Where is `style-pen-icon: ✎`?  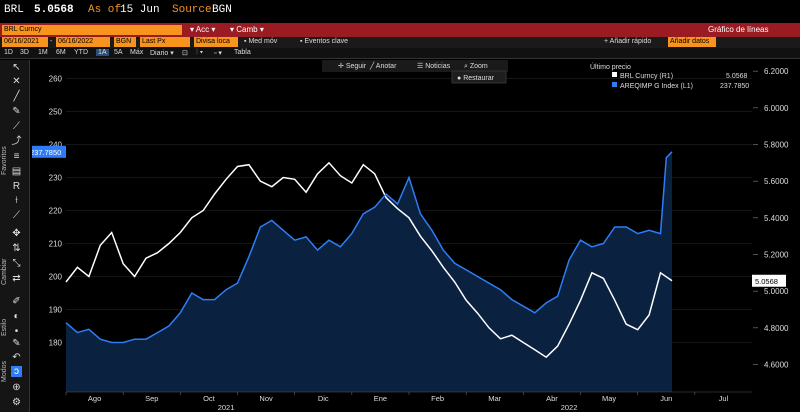
style-pen-icon: ✎ is located at coordinates (16, 343).